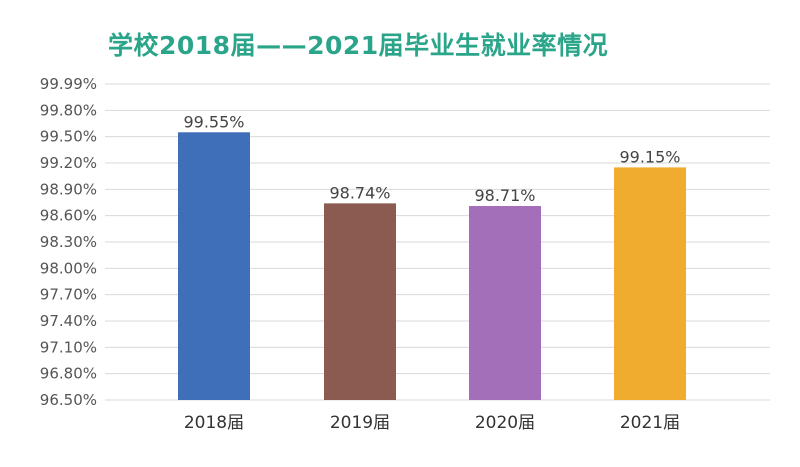  What do you see at coordinates (214, 266) in the screenshot?
I see `bar-2018届` at bounding box center [214, 266].